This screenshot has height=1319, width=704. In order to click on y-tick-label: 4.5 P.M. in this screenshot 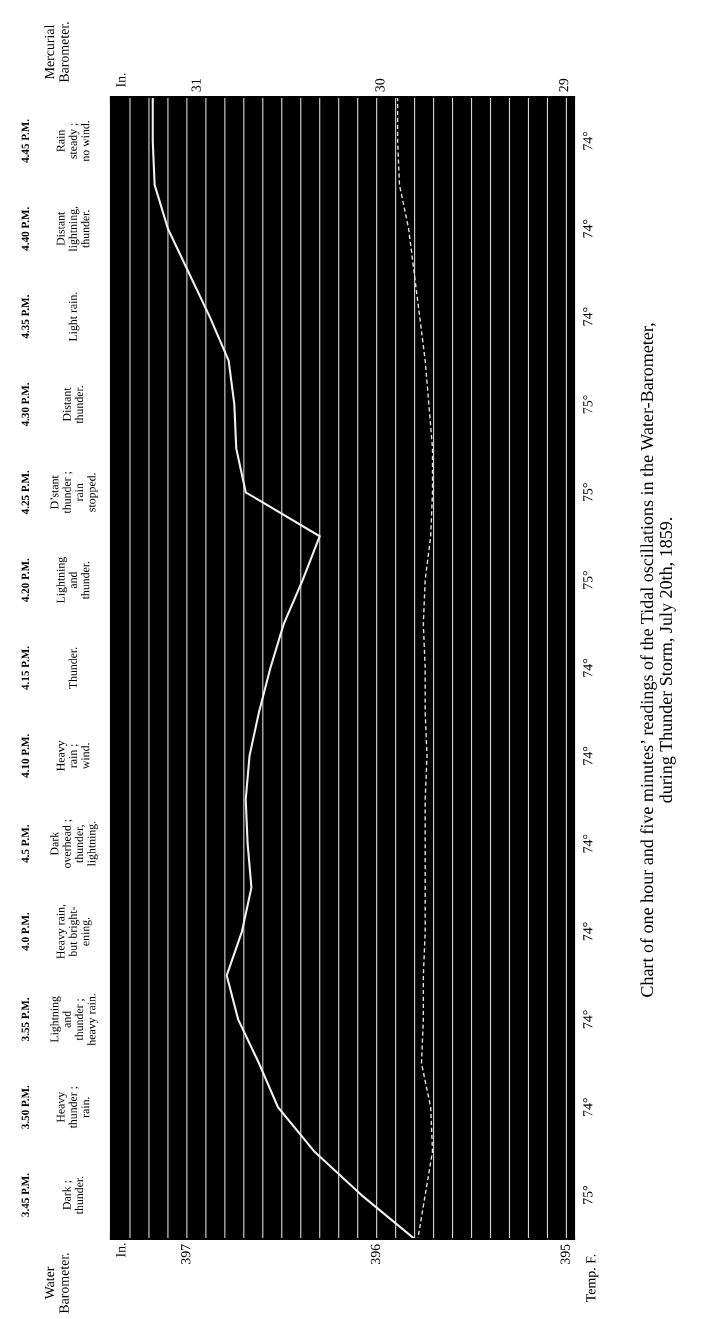, I will do `click(25, 843)`.